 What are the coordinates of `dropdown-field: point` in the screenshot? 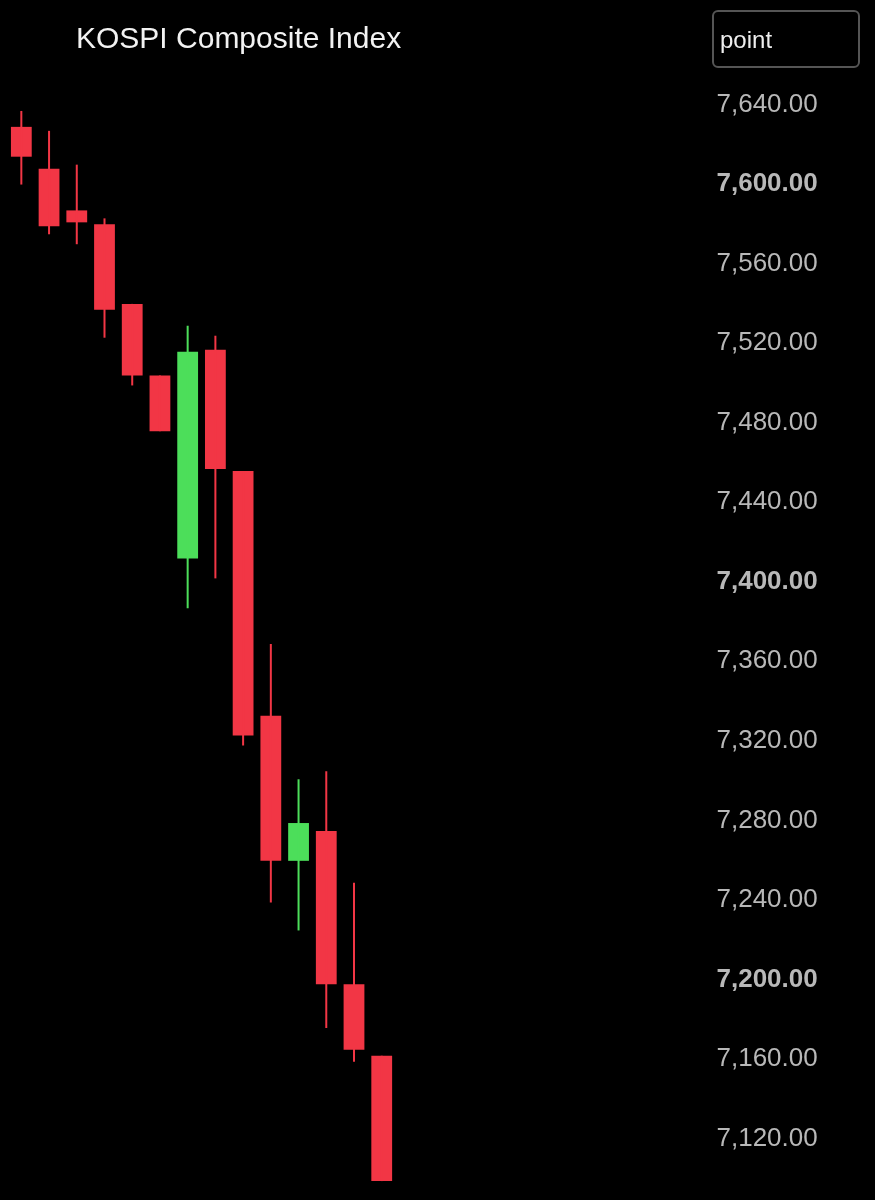 It's located at (786, 39).